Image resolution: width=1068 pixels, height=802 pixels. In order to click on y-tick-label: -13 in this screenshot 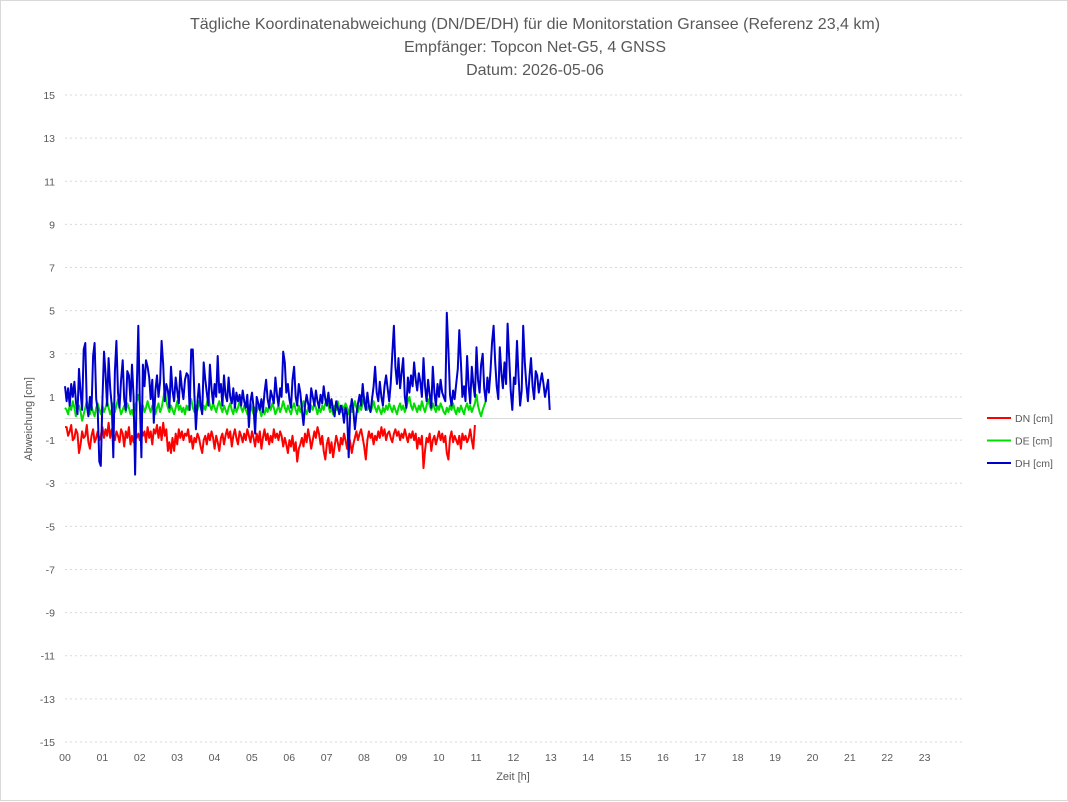, I will do `click(47, 700)`.